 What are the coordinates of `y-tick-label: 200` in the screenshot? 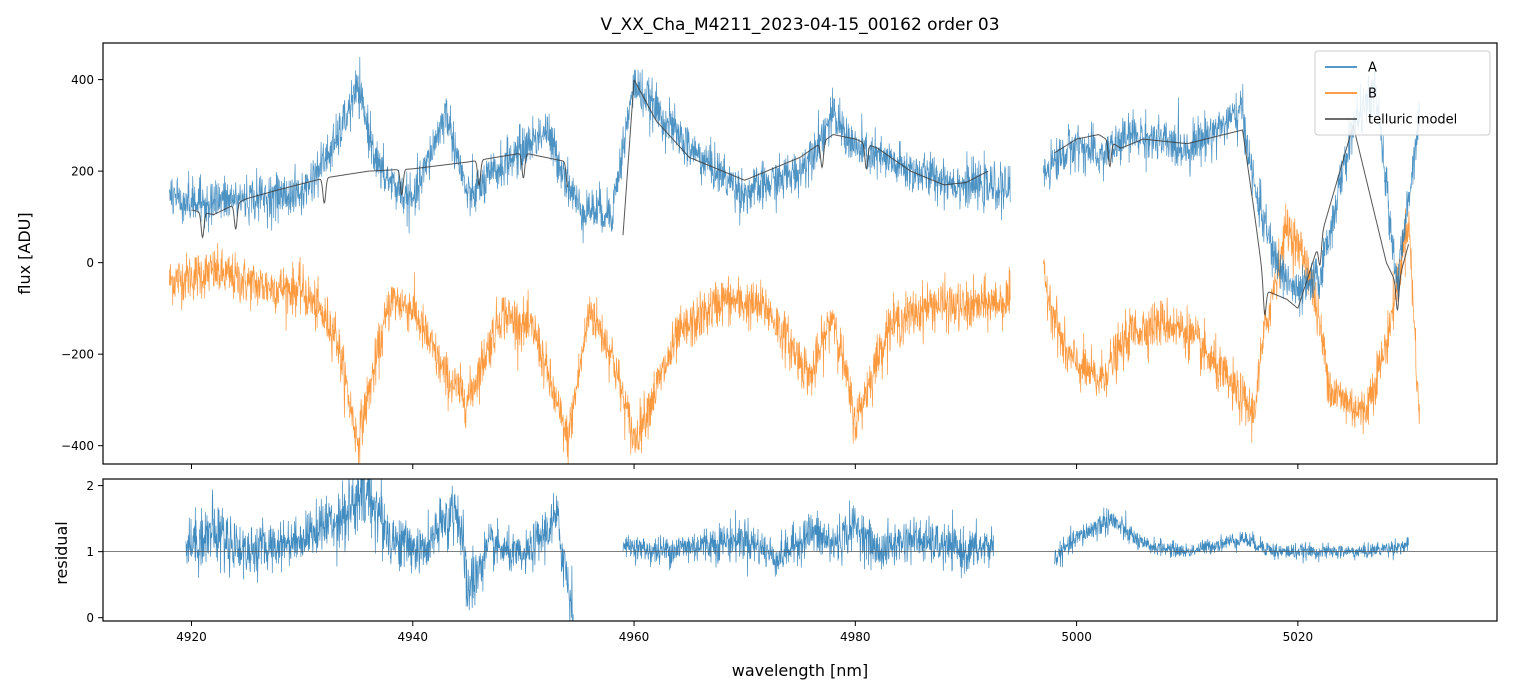 It's located at (82, 172).